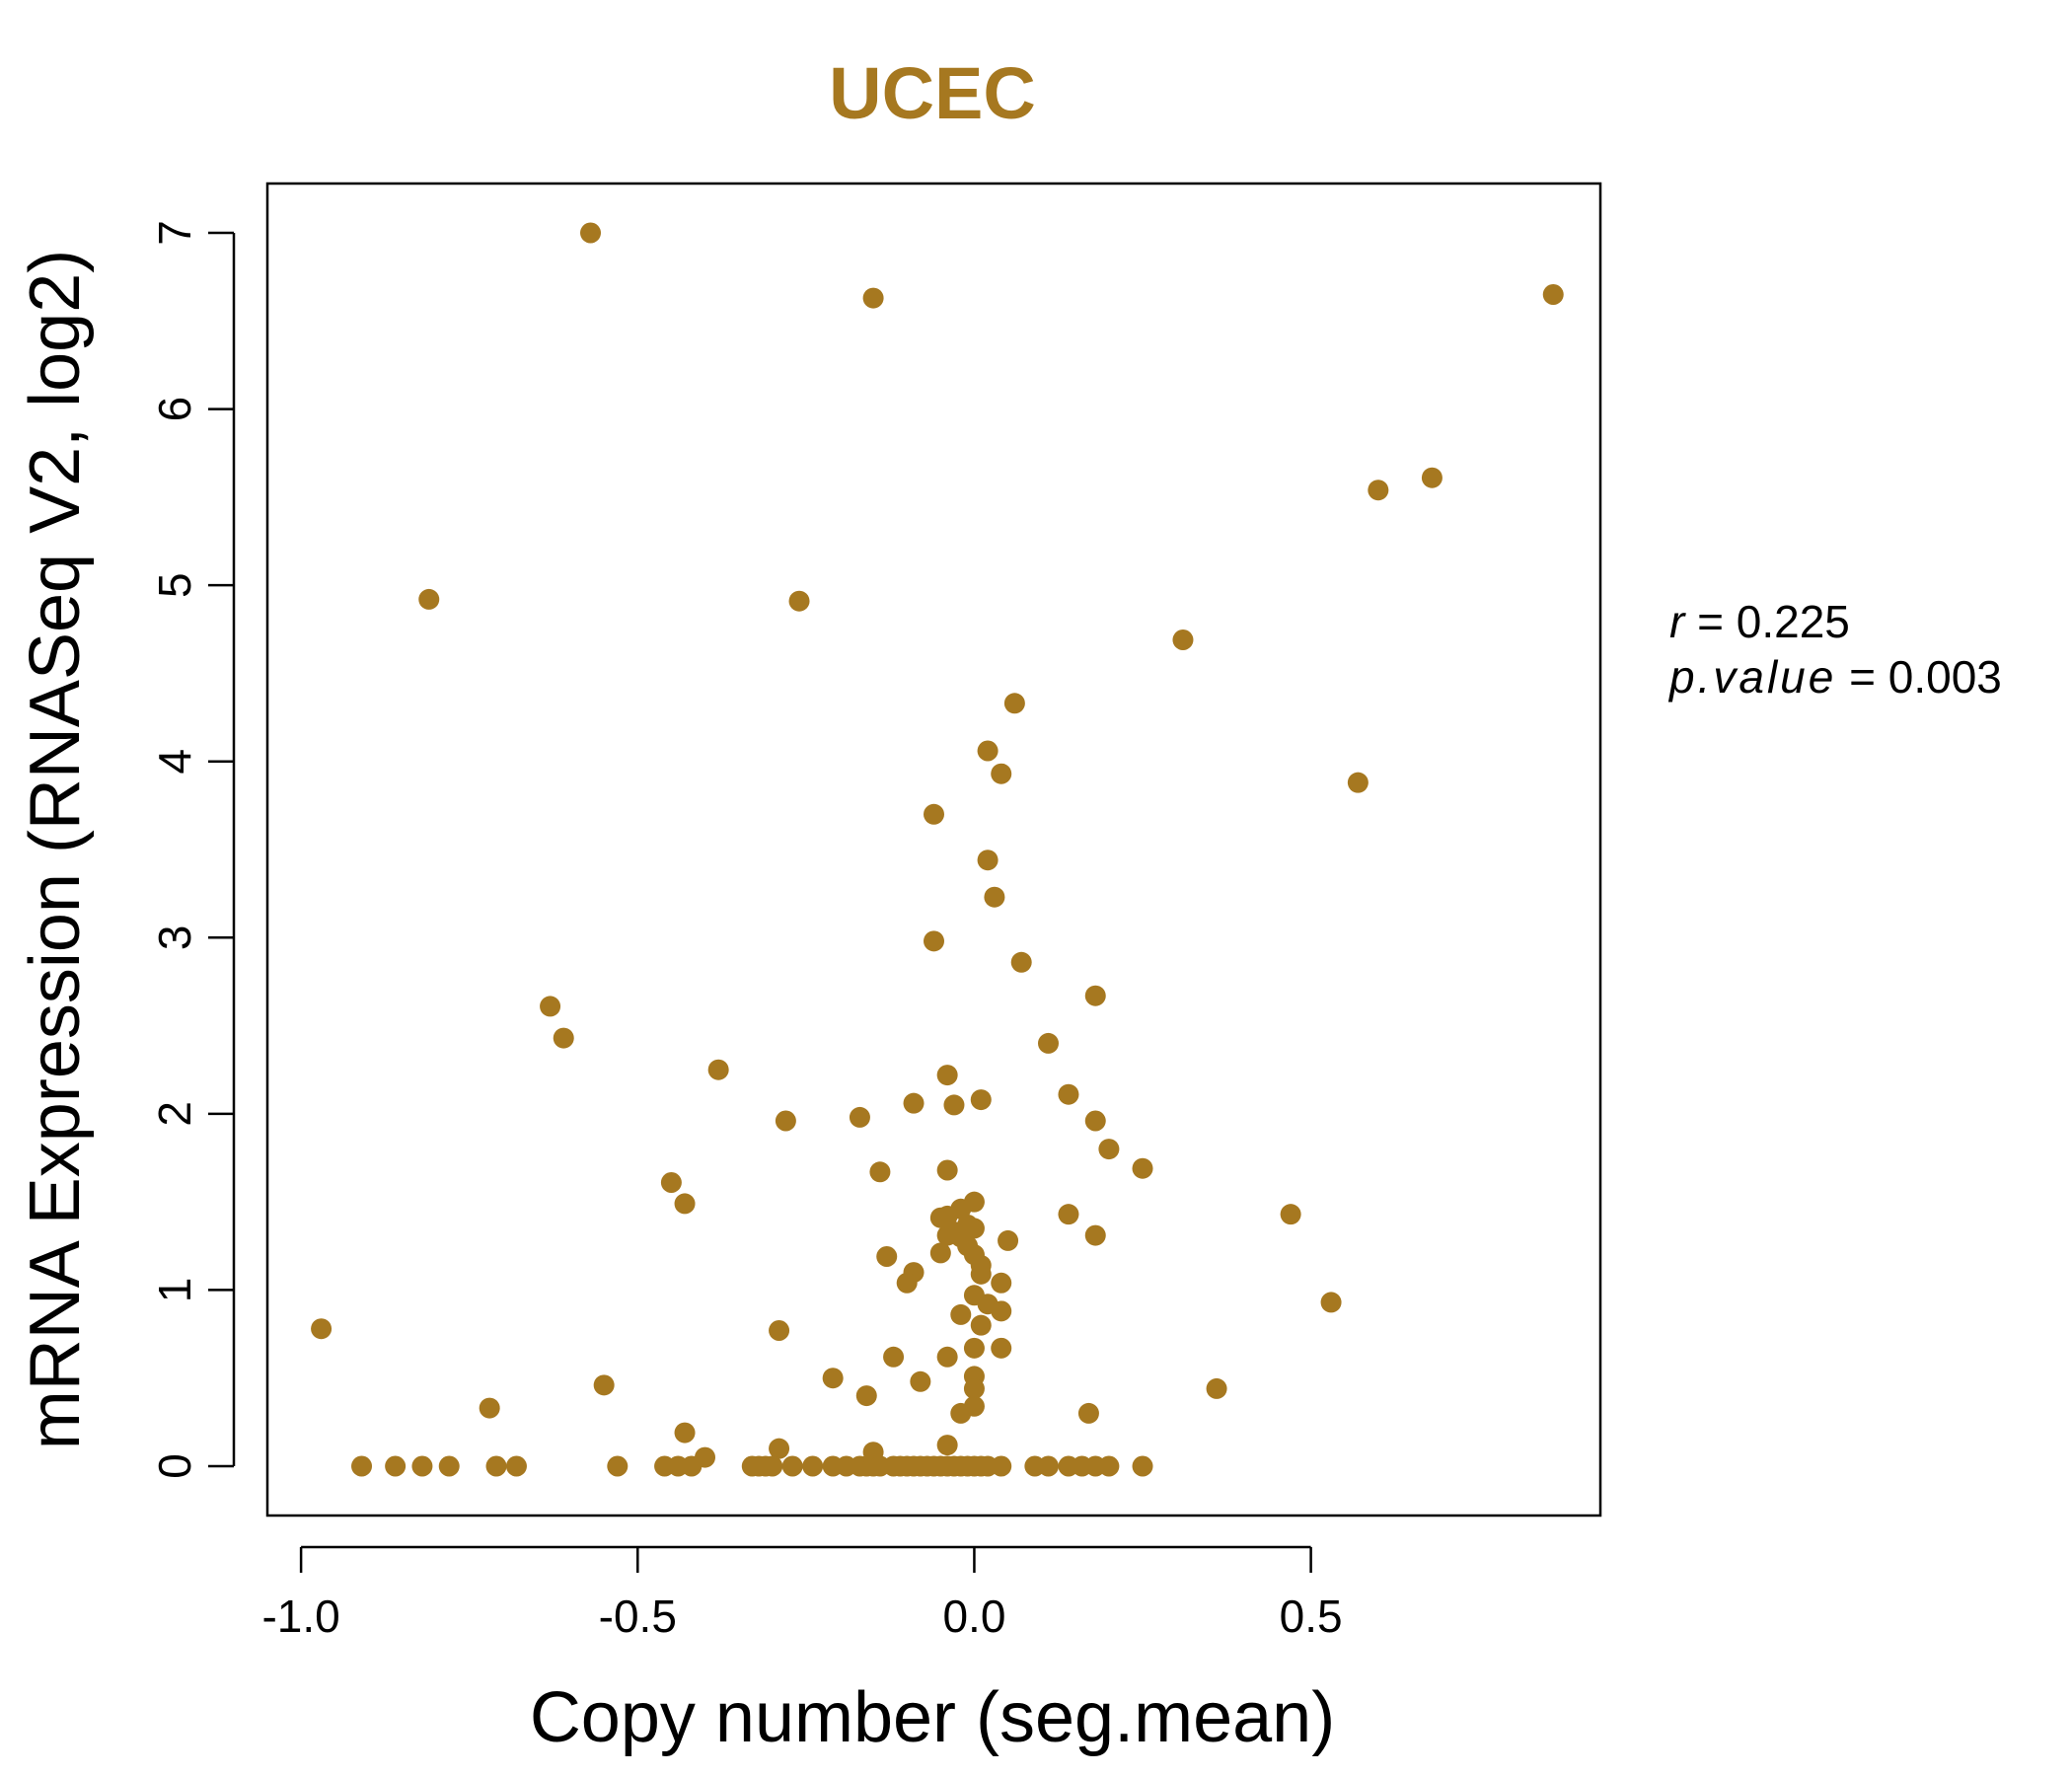 The height and width of the screenshot is (1776, 2072). I want to click on chart-title: UCEC, so click(933, 93).